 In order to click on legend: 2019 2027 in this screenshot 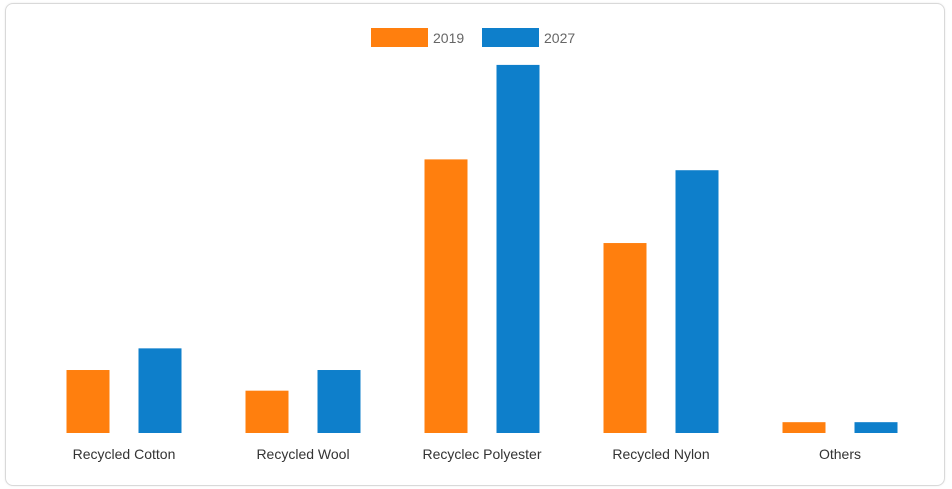, I will do `click(473, 37)`.